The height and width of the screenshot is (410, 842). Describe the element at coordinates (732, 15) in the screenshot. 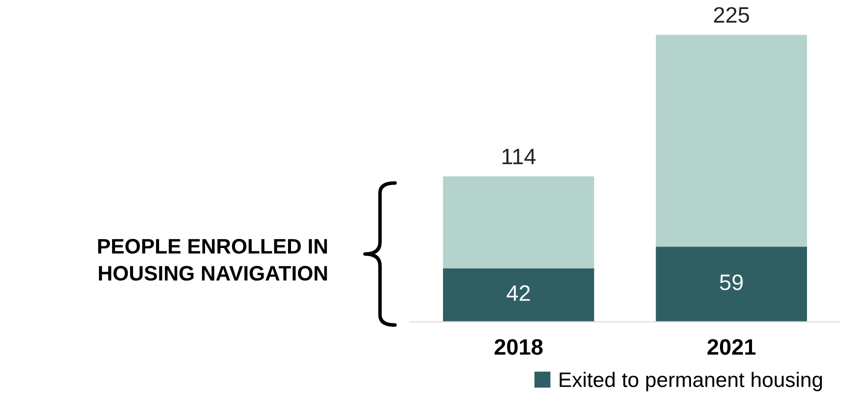

I see `total-label: 225` at that location.